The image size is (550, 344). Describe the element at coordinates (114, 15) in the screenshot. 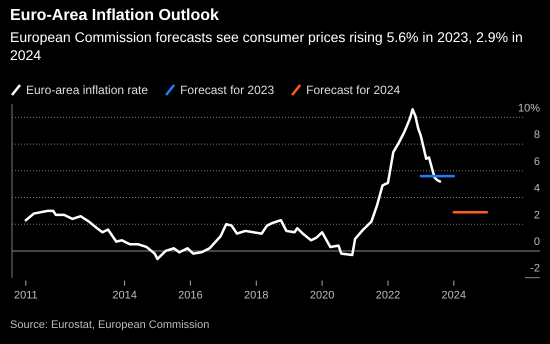

I see `chart-title: Euro-Area Inflation Outlook` at that location.